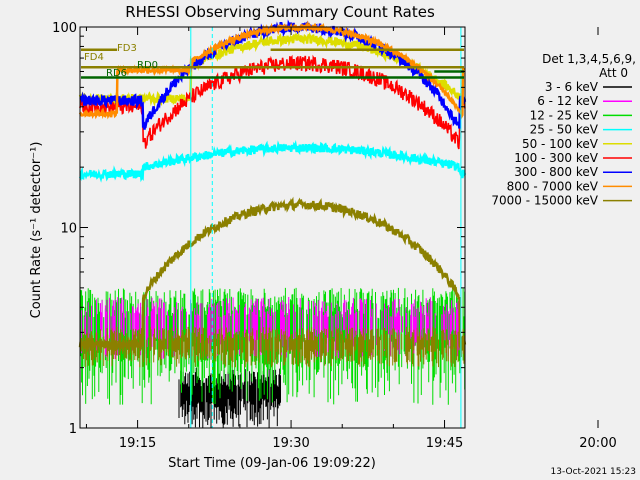 This screenshot has height=480, width=640. Describe the element at coordinates (147, 65) in the screenshot. I see `annotation-RD0: RD0` at that location.